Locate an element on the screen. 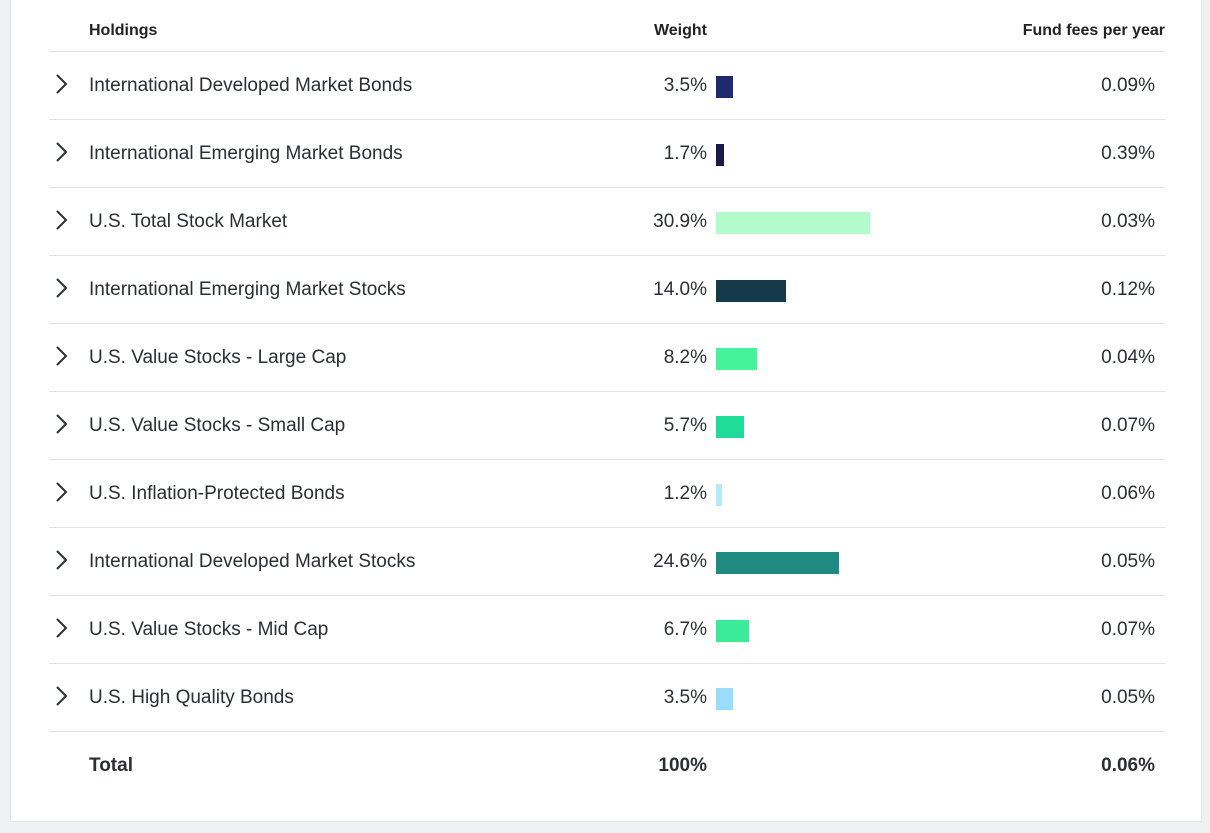 The image size is (1210, 833). holding-name: U.S. High Quality Bonds is located at coordinates (191, 697).